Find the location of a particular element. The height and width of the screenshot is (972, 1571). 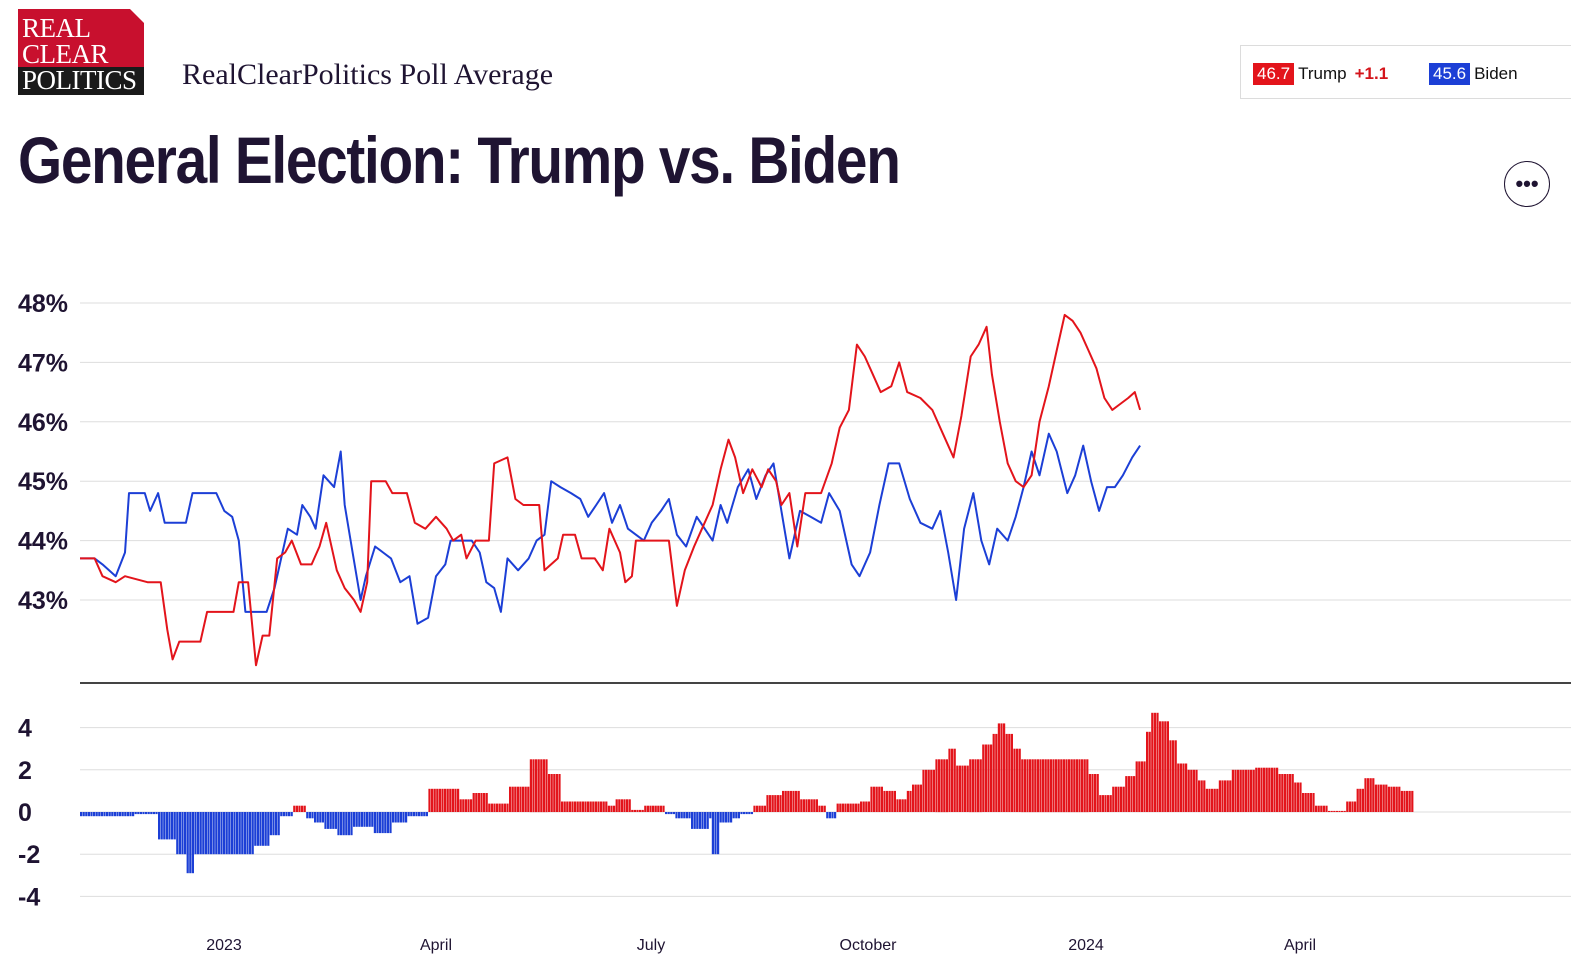

more-options-button: ••• is located at coordinates (1527, 184).